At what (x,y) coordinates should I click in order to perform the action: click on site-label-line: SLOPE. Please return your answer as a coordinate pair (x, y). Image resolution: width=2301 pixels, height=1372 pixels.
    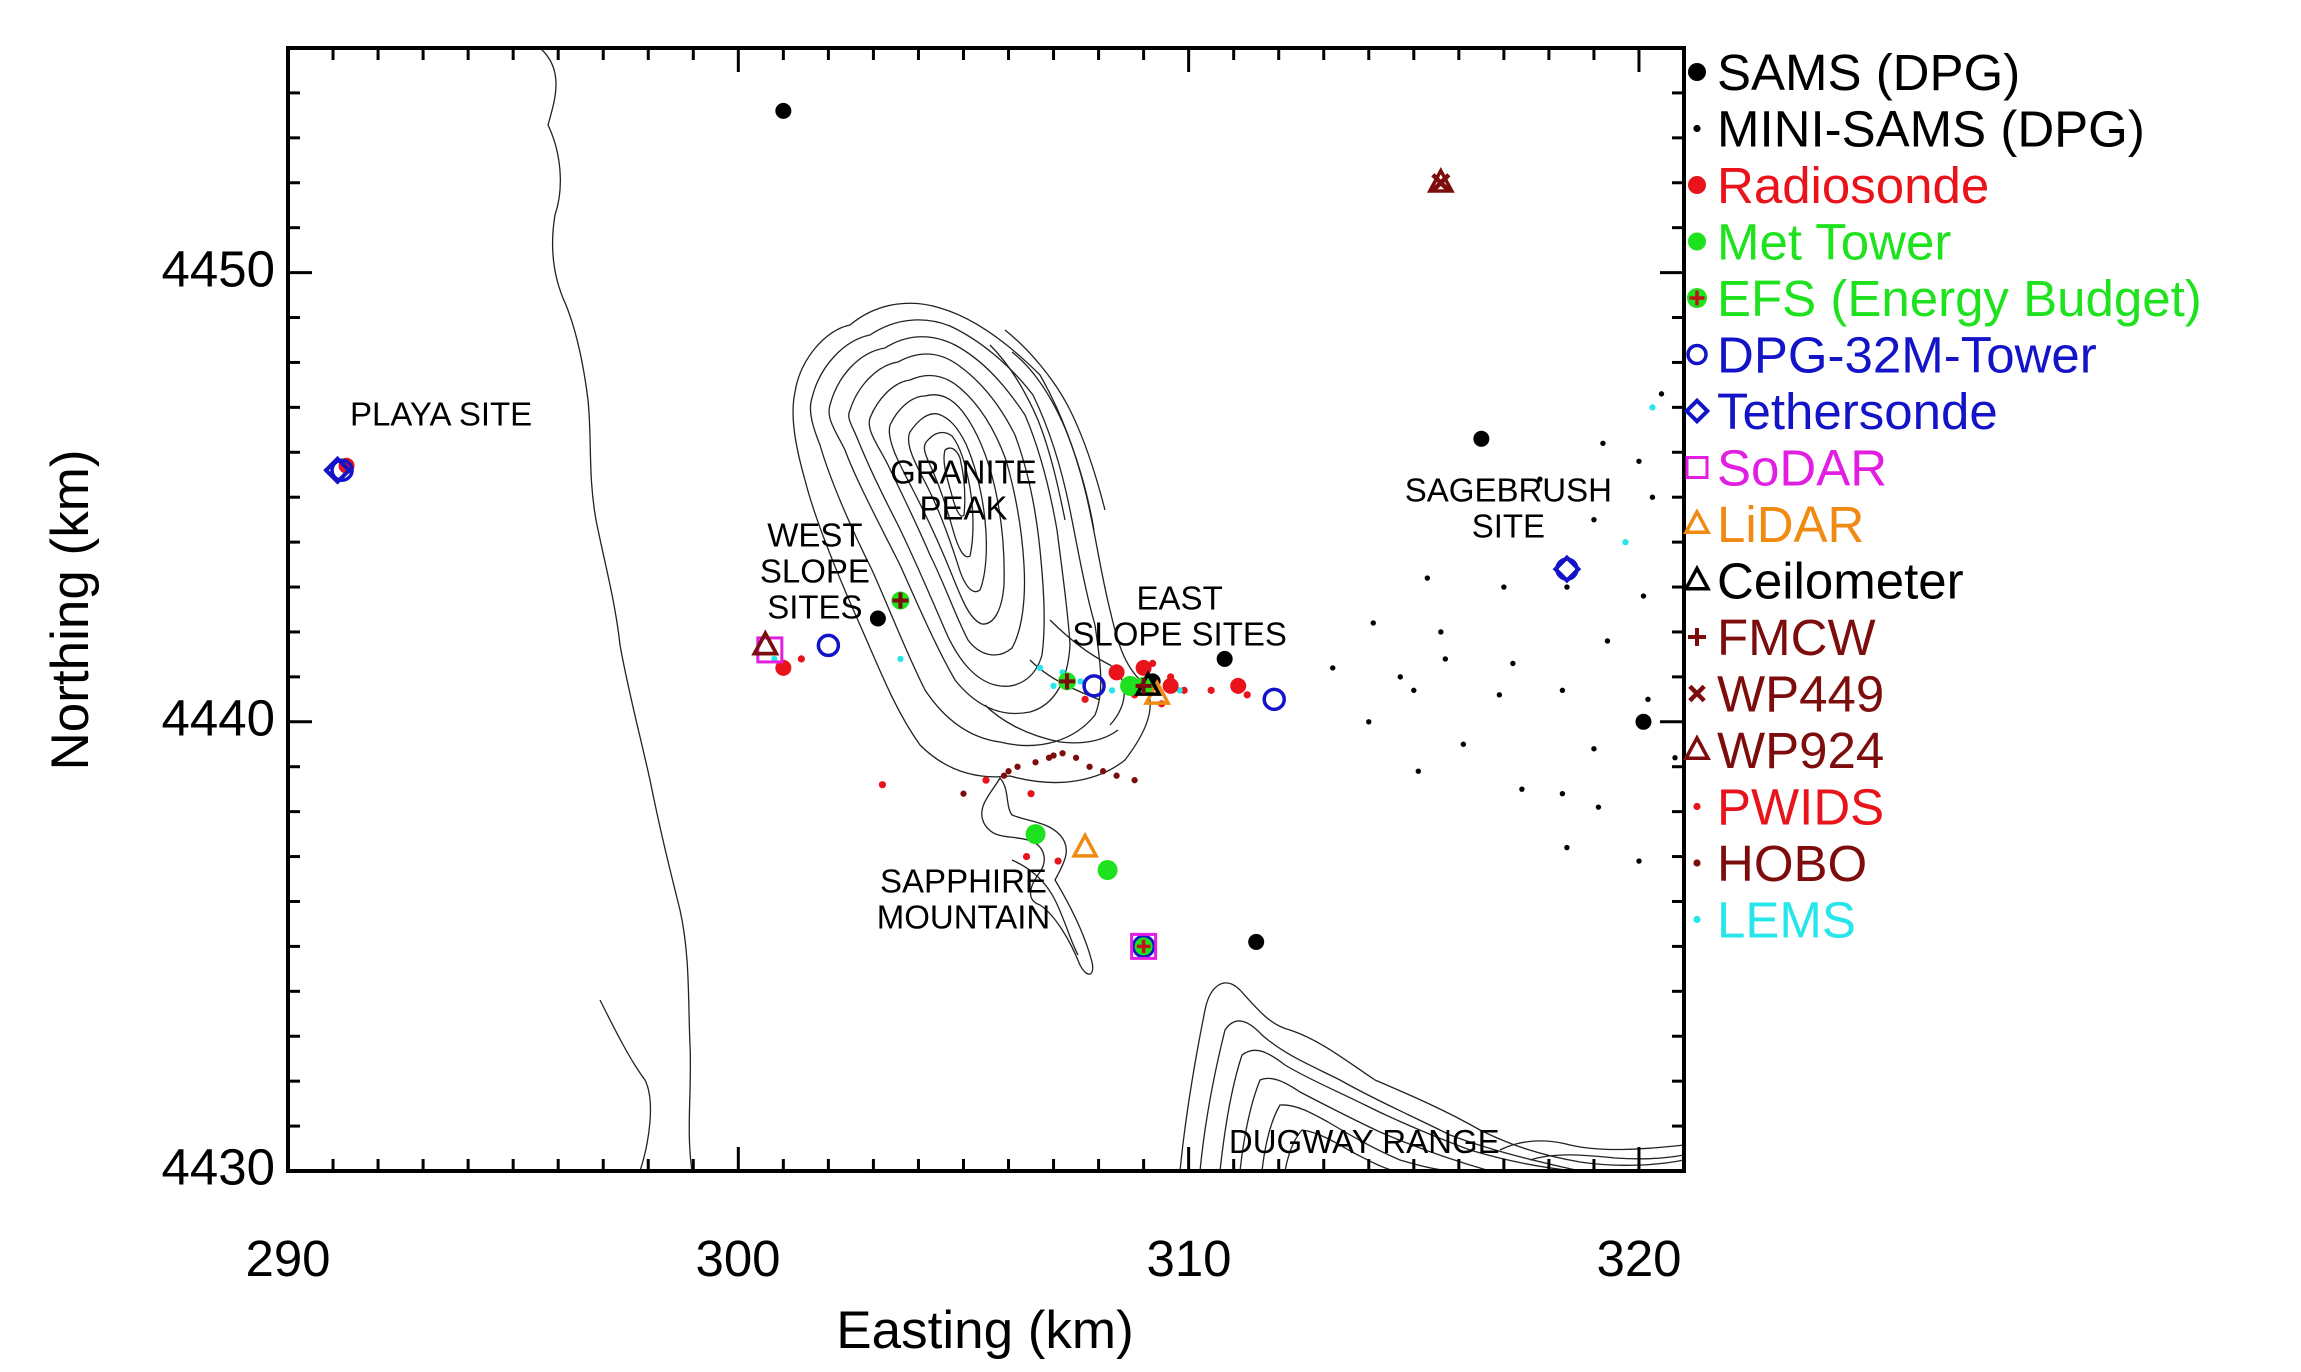
    Looking at the image, I should click on (815, 571).